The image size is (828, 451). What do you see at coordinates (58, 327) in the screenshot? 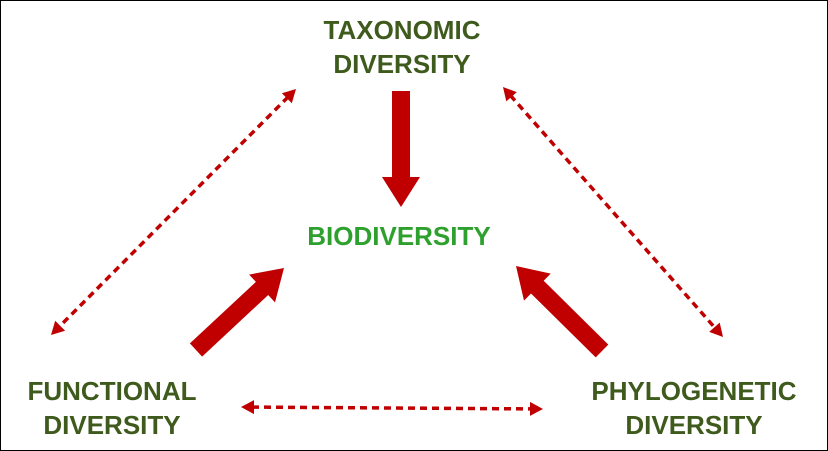
I see `arrow-taxonomic-to-functional-head-end` at bounding box center [58, 327].